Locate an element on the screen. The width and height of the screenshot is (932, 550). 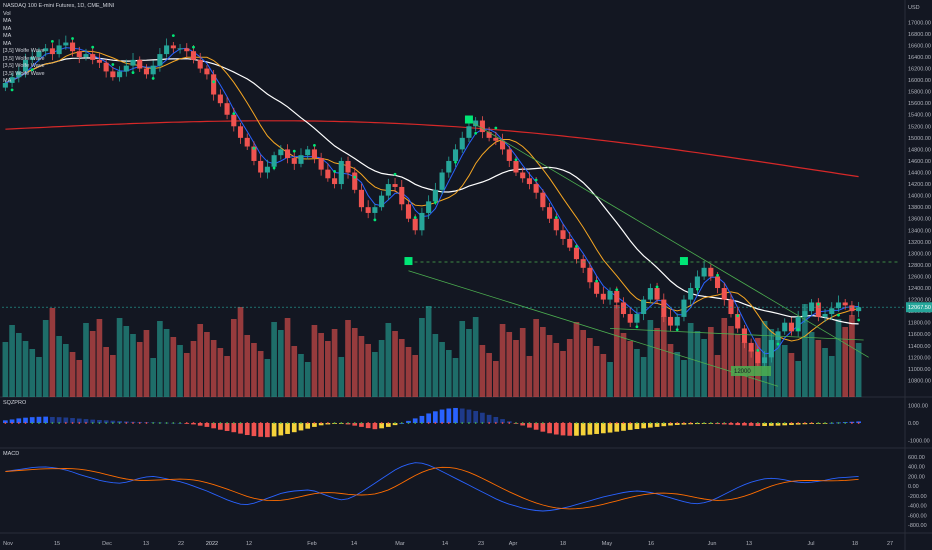
y-tick-label: 13200.00 is located at coordinates (919, 243).